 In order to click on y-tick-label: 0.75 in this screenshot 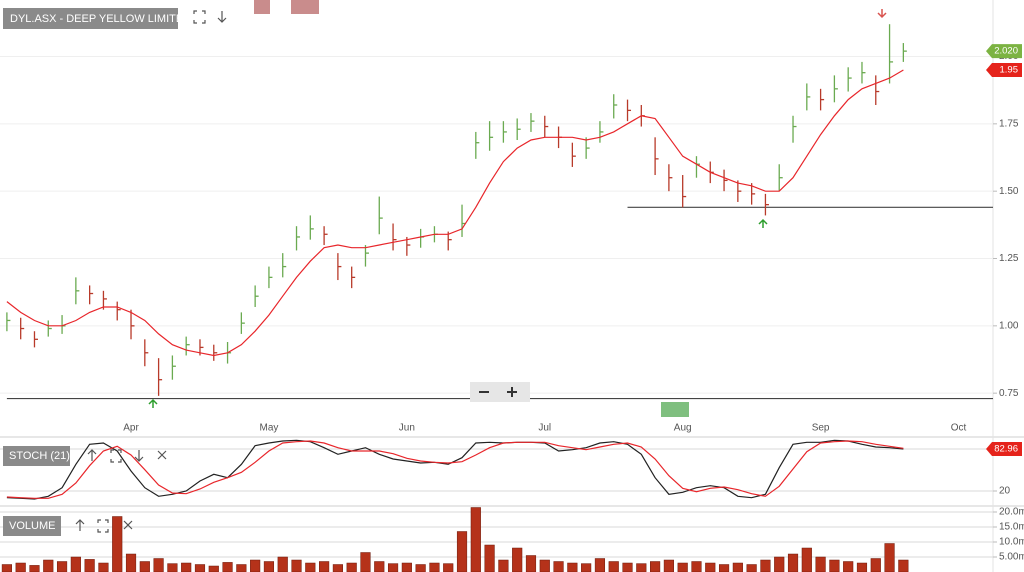, I will do `click(1009, 393)`.